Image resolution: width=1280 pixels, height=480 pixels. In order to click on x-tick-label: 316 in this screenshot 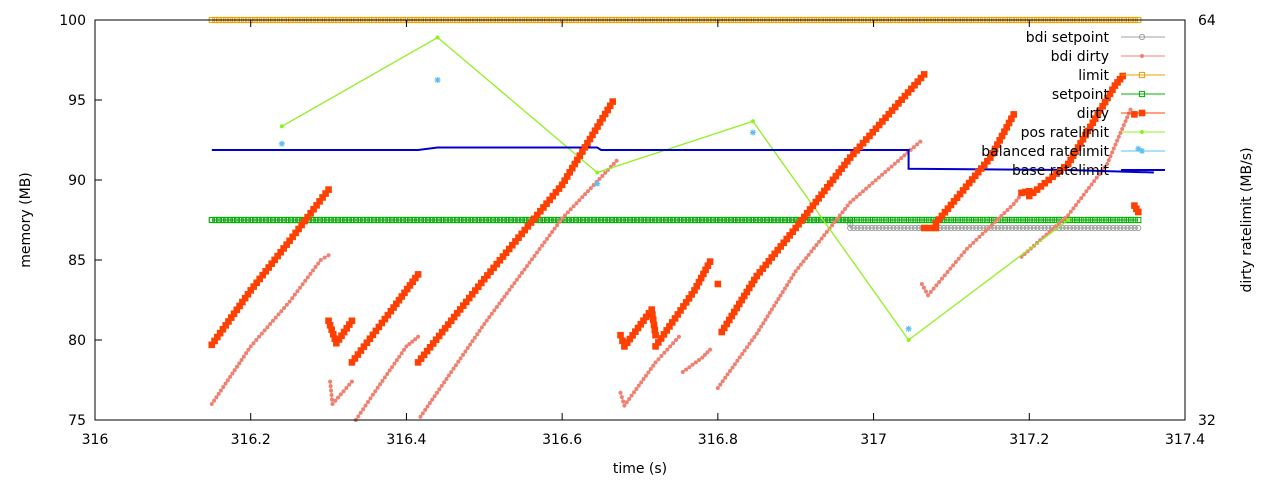, I will do `click(95, 440)`.